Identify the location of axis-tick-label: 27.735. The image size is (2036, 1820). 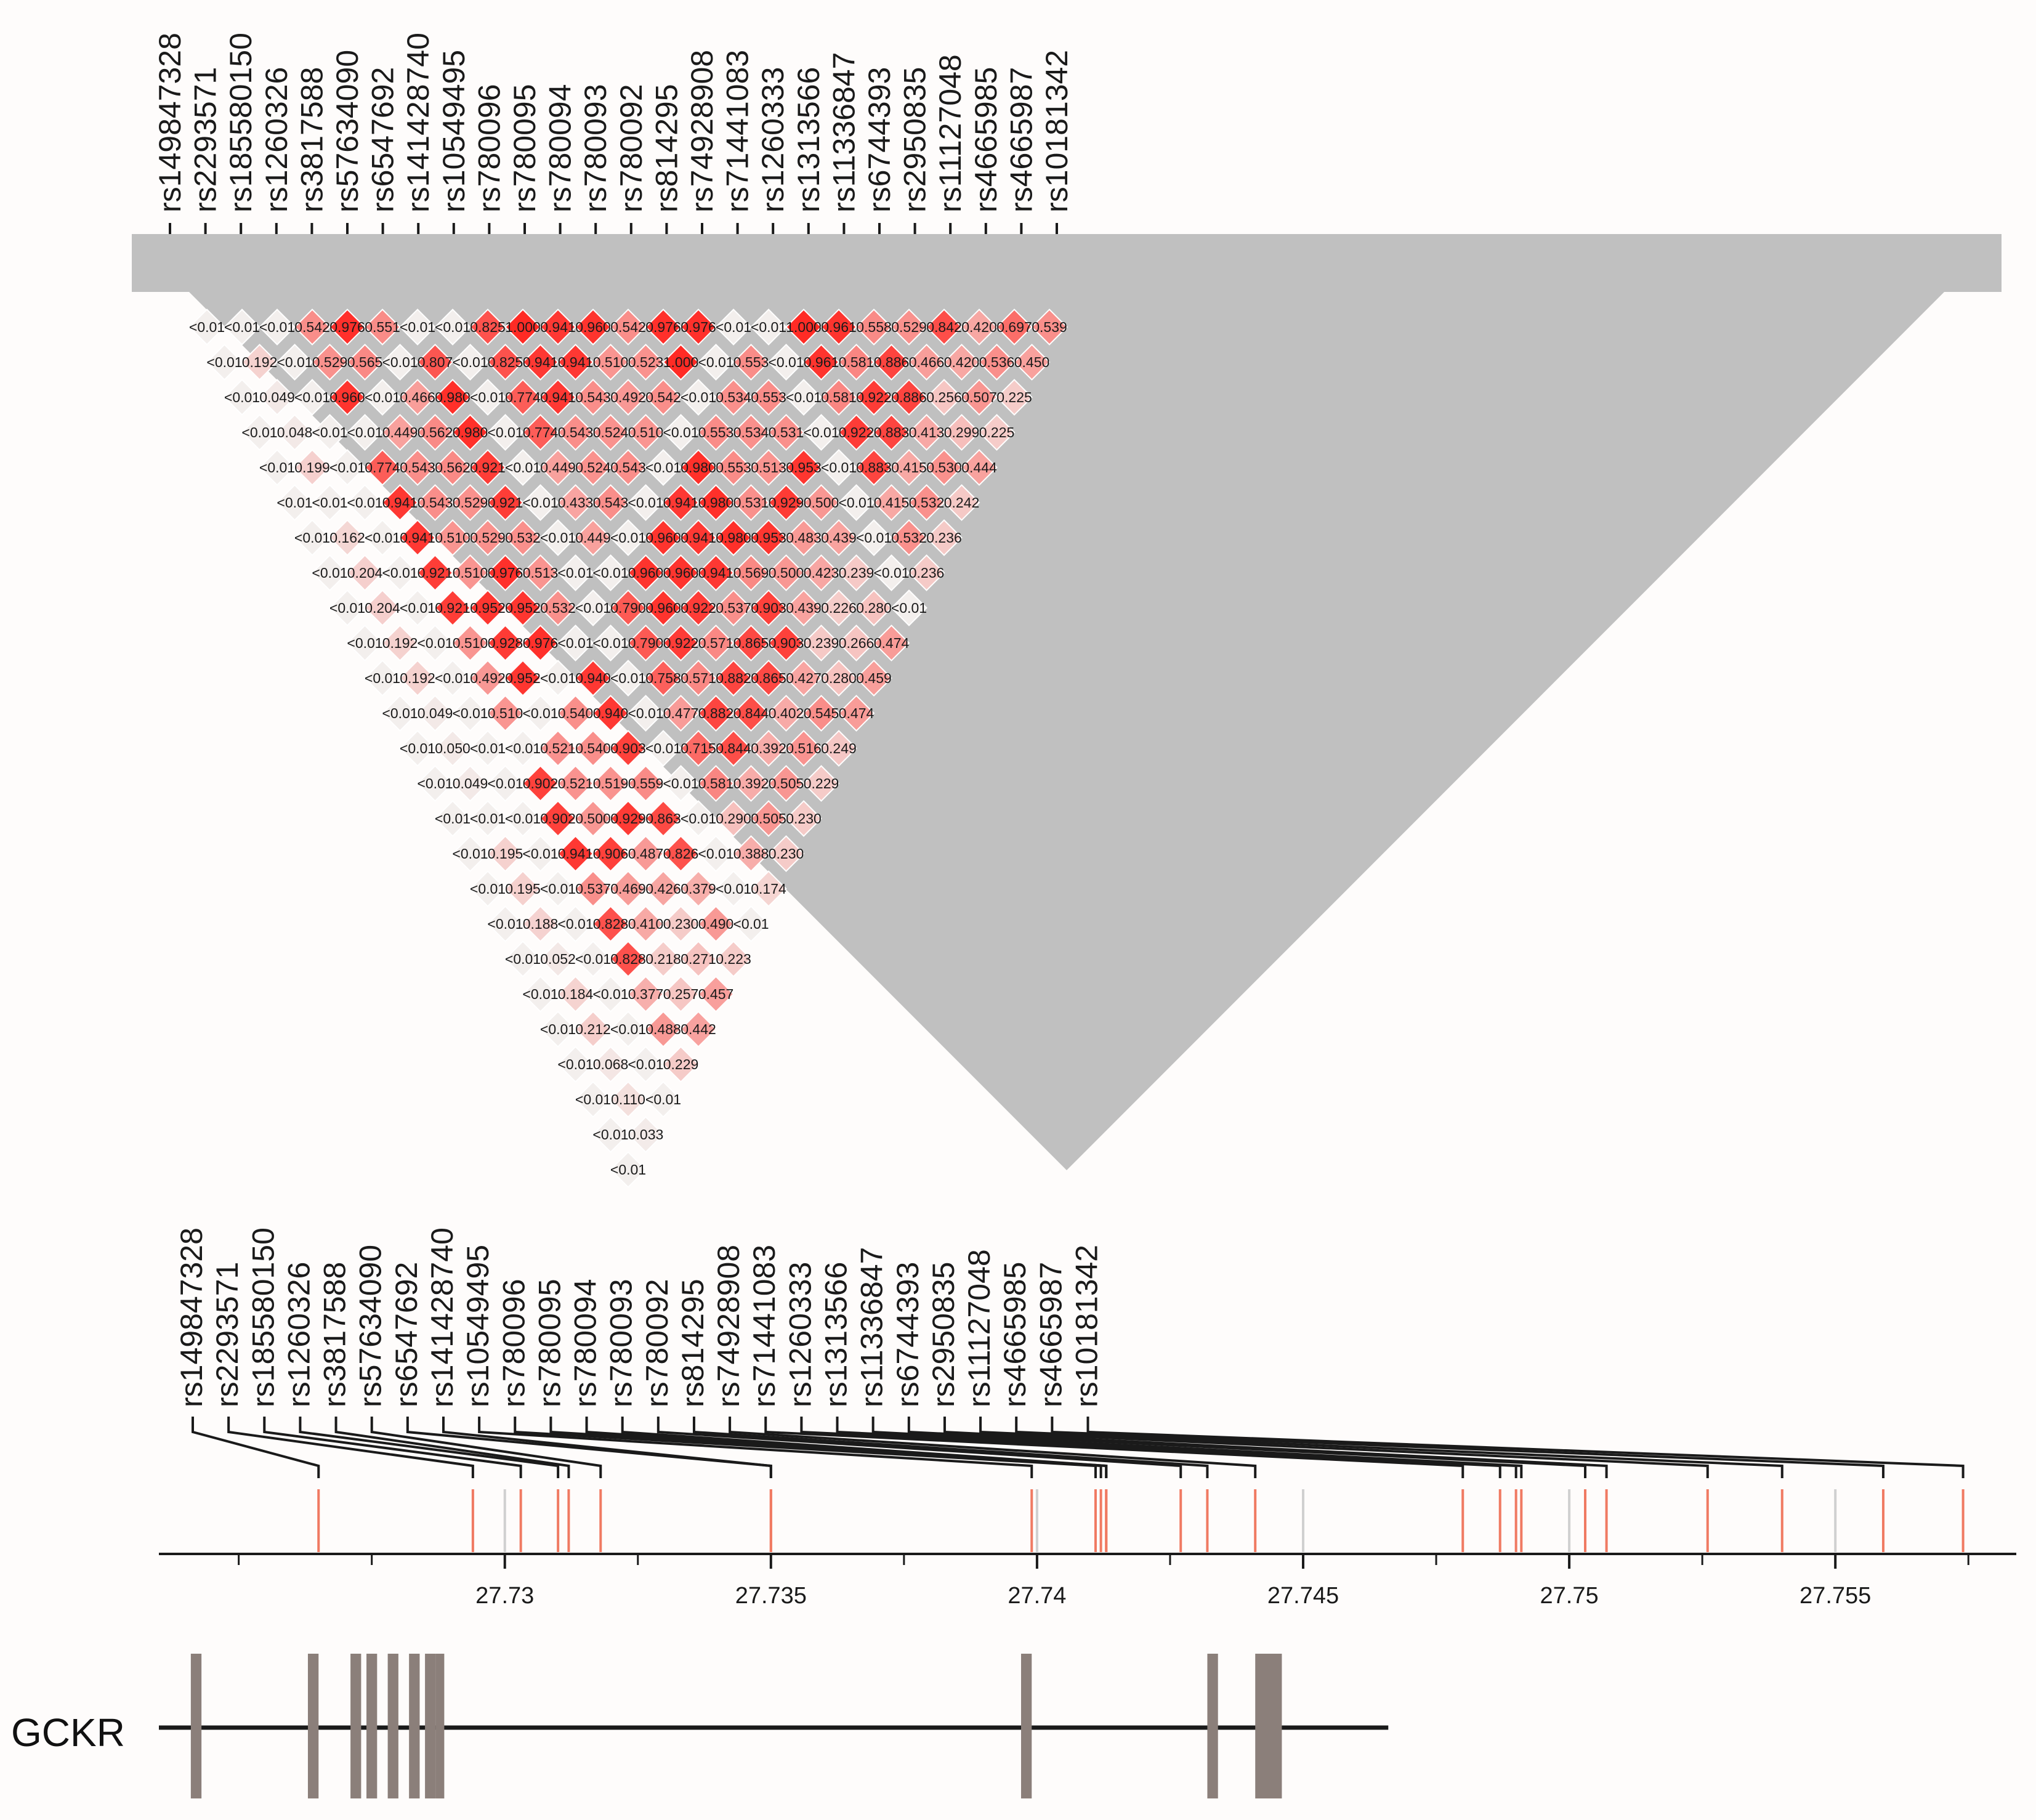
(771, 1596).